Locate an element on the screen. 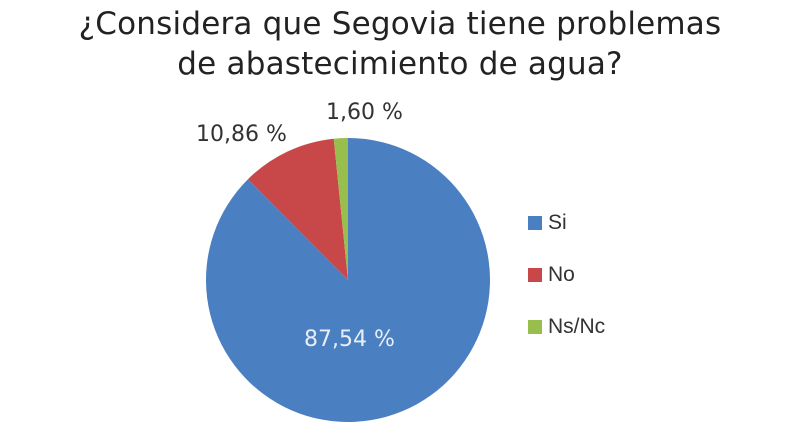 This screenshot has width=800, height=432. legend-item-si: Si is located at coordinates (566, 222).